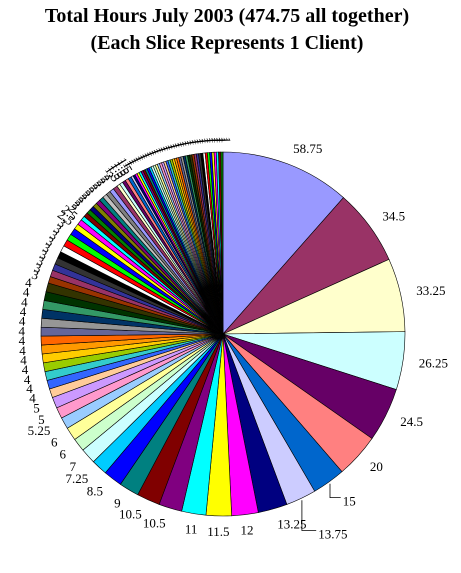  Describe the element at coordinates (95, 491) in the screenshot. I see `slice-label: 8.5` at that location.